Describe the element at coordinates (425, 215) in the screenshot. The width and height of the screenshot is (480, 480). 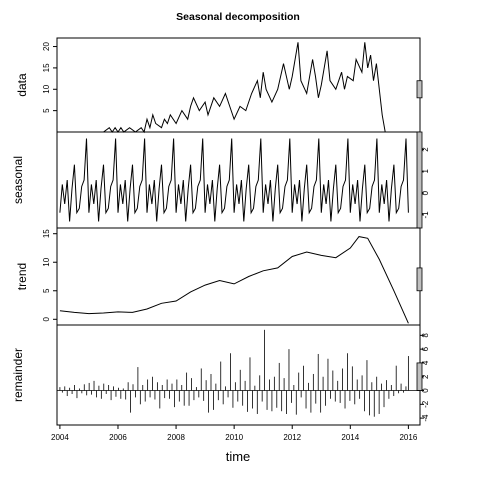
I see `y-tick-label-seasonal: -1` at that location.